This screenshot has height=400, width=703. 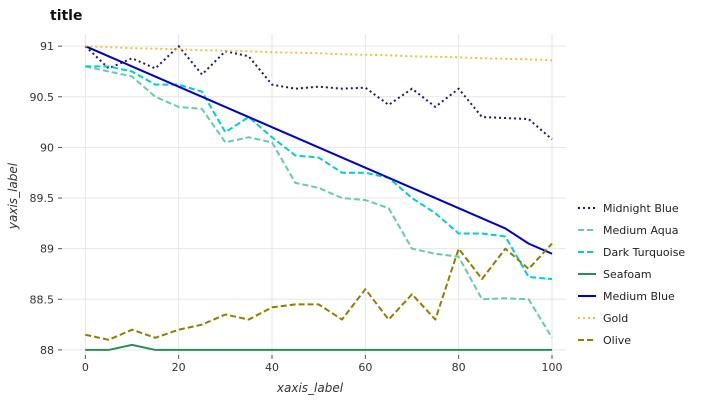 I want to click on legend-entry: Midnight Blue, so click(x=641, y=208).